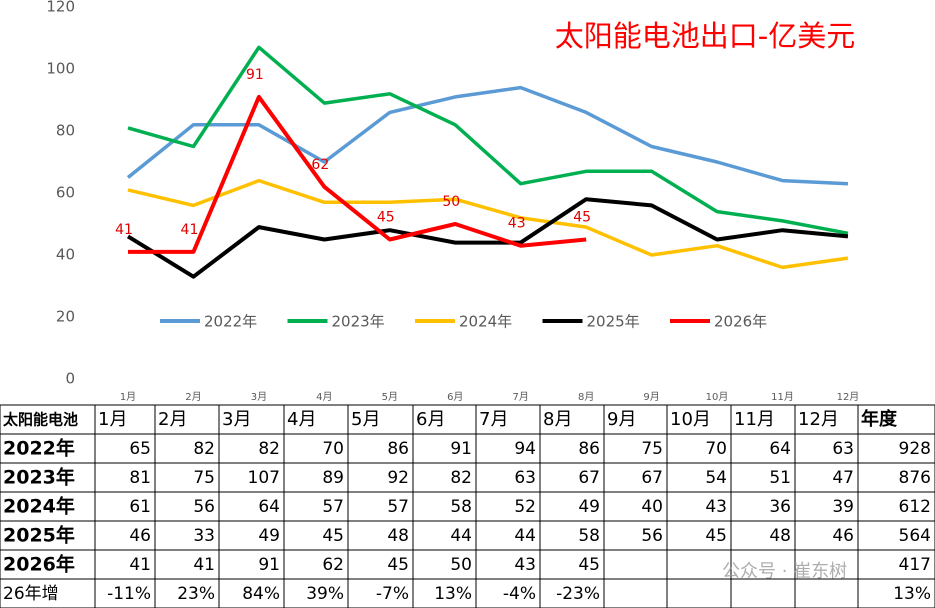  I want to click on table-cell: 67, so click(589, 478).